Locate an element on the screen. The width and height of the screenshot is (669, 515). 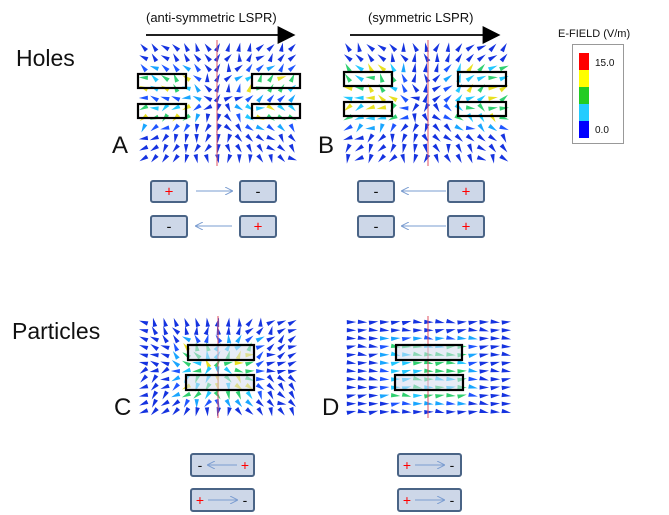
row-label-particles: Particles is located at coordinates (56, 331).